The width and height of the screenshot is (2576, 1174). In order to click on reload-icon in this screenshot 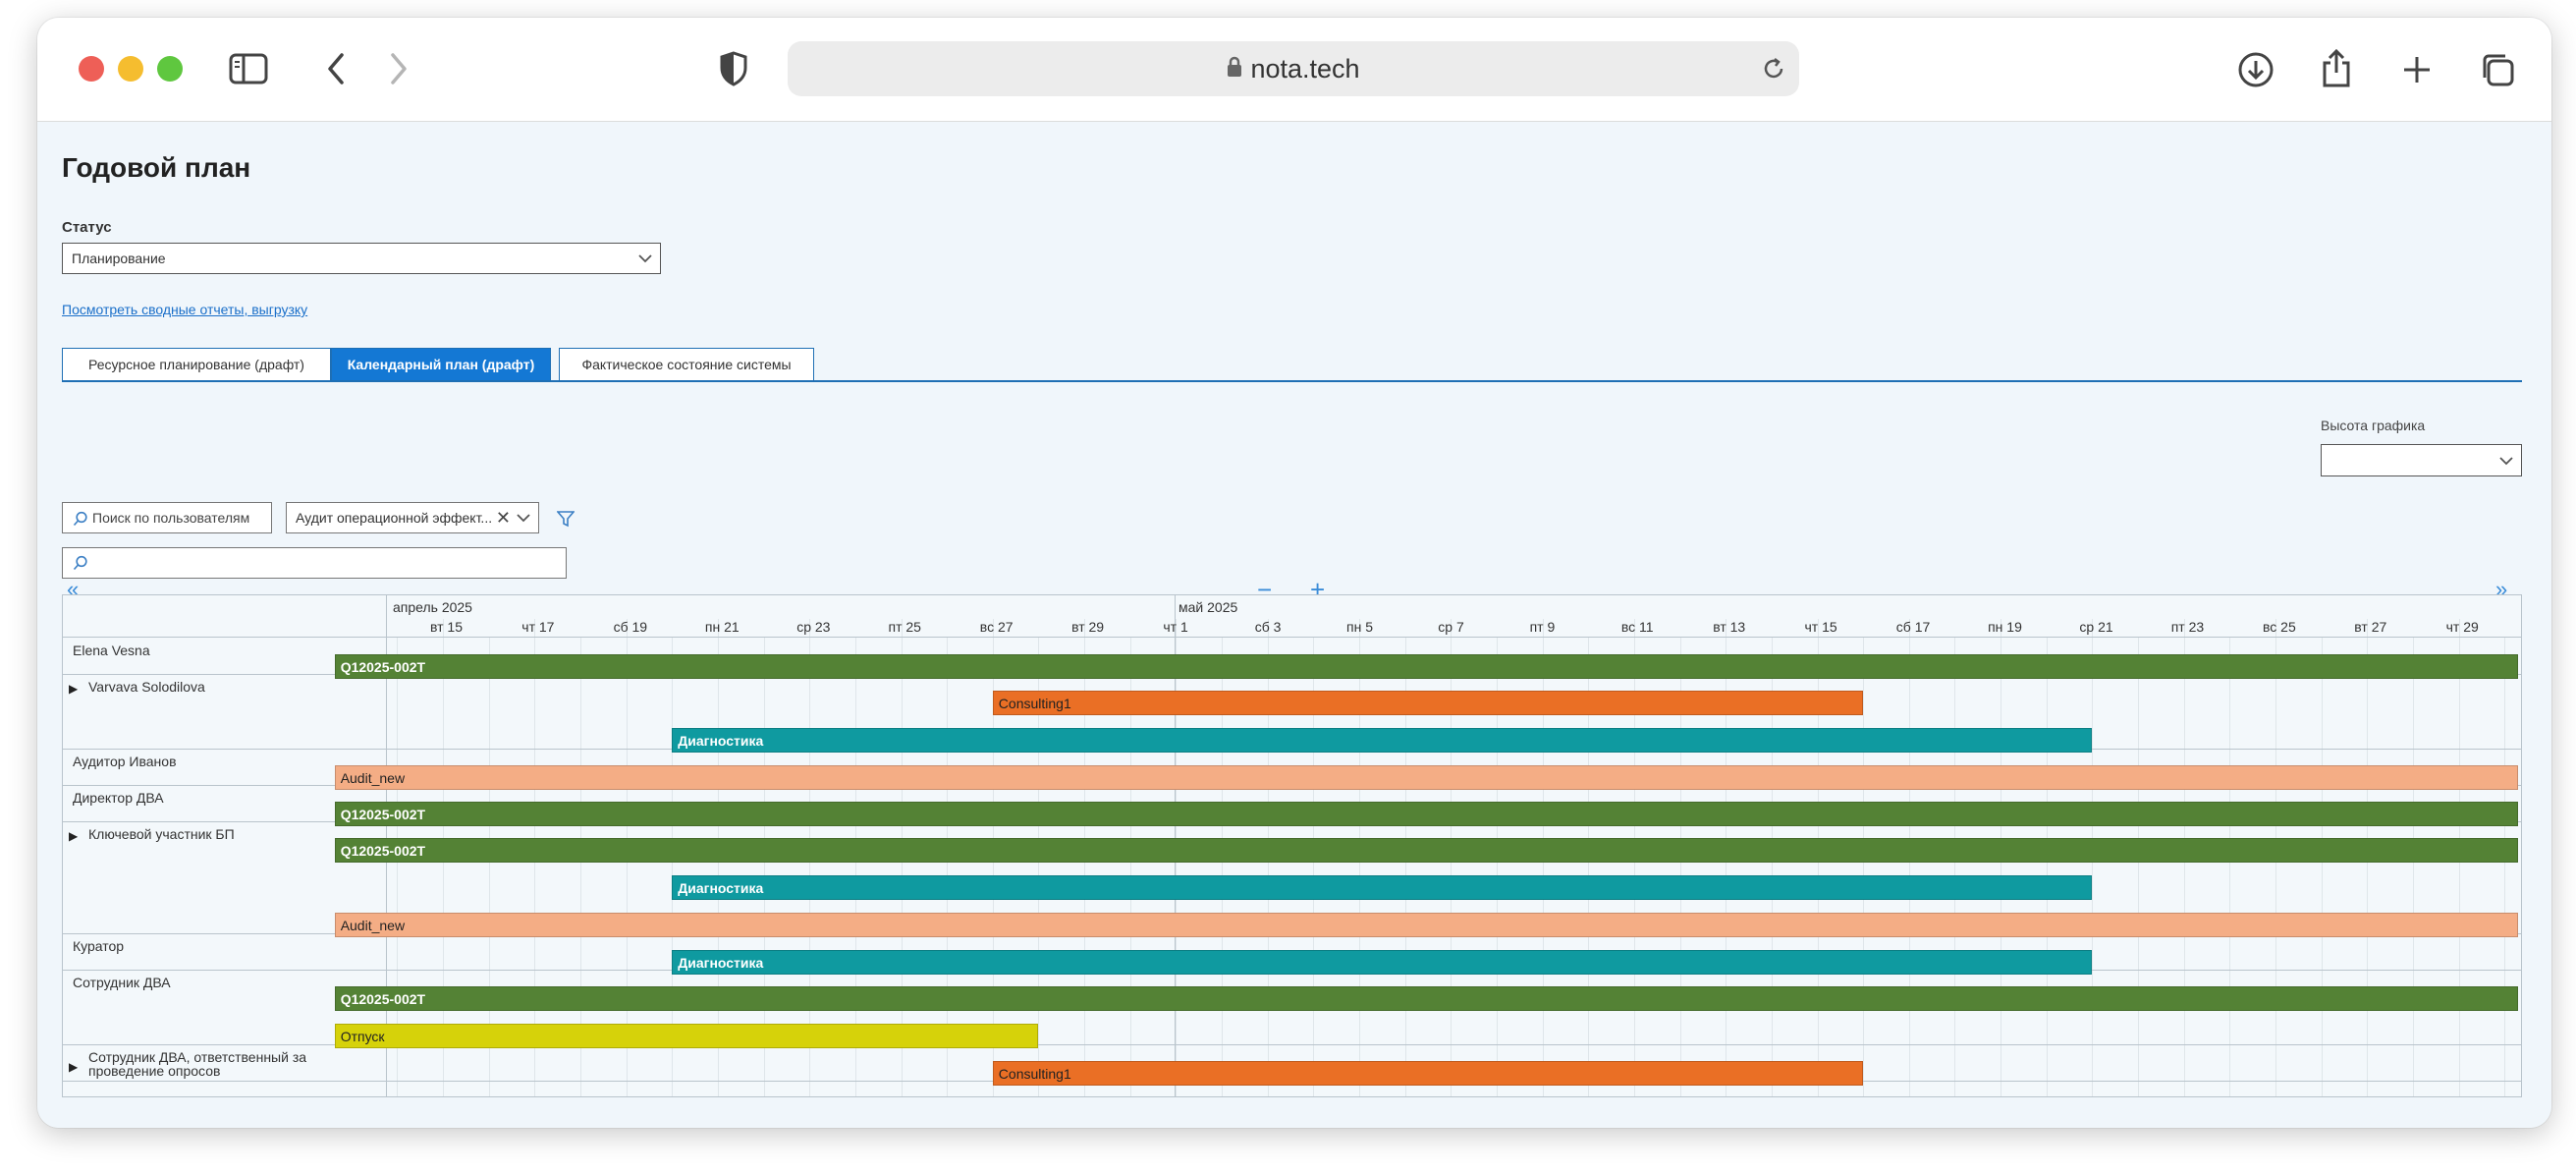, I will do `click(1774, 68)`.